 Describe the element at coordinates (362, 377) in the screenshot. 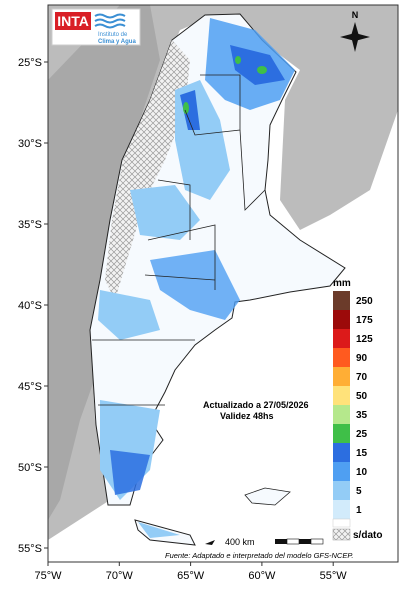

I see `legend-label: 70` at that location.